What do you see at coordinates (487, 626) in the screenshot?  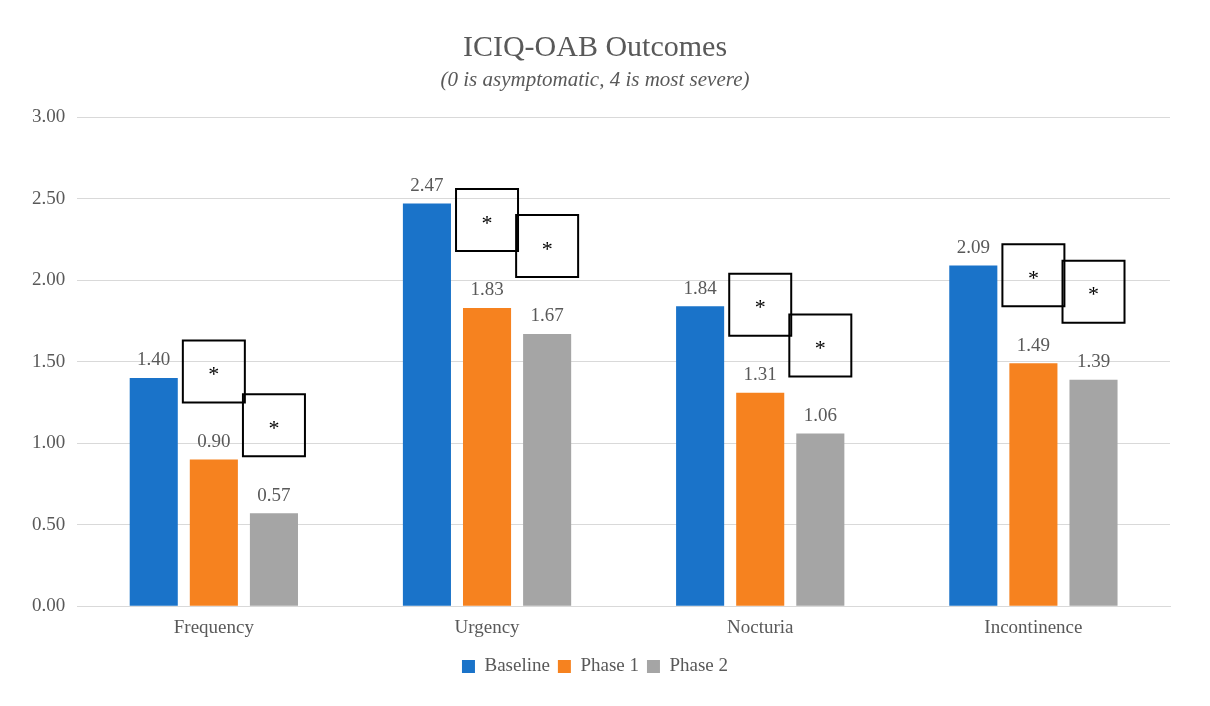 I see `x-tick-label: Urgency` at bounding box center [487, 626].